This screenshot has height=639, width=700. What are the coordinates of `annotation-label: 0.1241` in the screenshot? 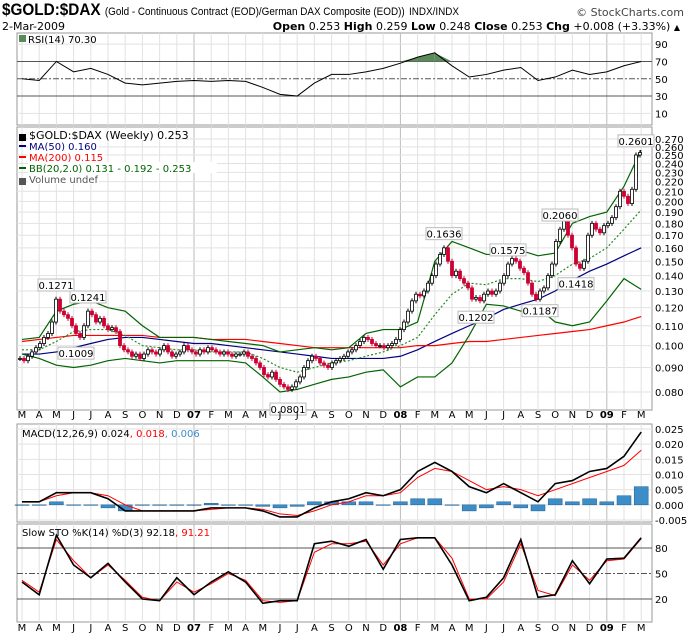 It's located at (88, 298).